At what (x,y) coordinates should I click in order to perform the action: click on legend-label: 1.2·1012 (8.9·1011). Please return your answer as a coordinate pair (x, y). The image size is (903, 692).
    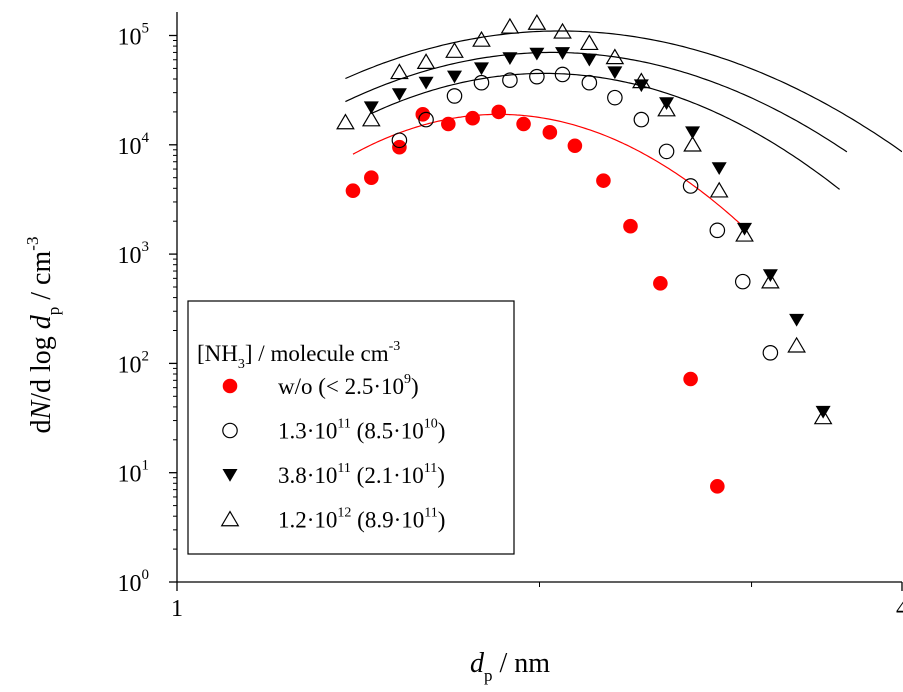
    Looking at the image, I should click on (361, 519).